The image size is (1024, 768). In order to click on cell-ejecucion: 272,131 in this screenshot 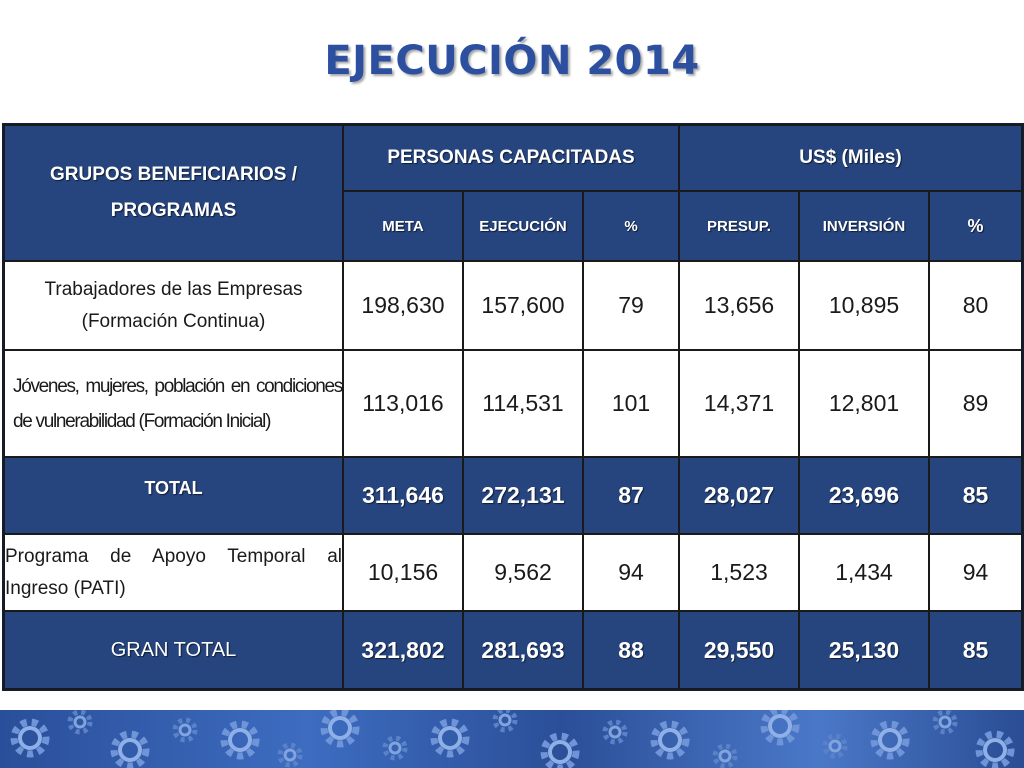, I will do `click(523, 495)`.